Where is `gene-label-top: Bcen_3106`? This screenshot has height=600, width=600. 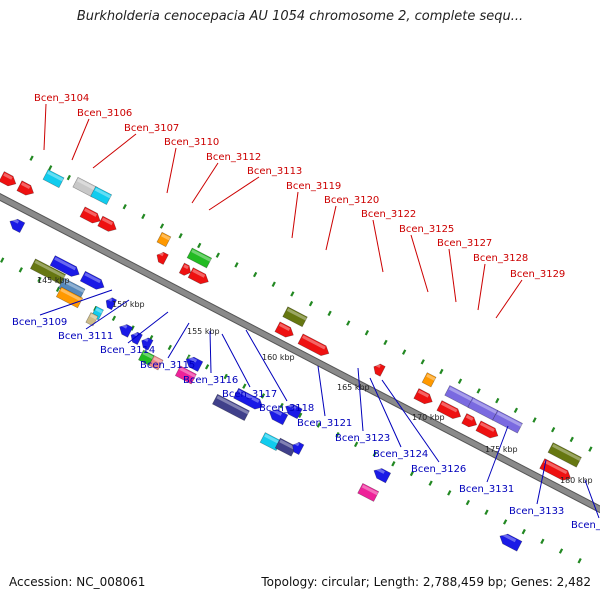
gene-label-top: Bcen_3106 is located at coordinates (104, 113).